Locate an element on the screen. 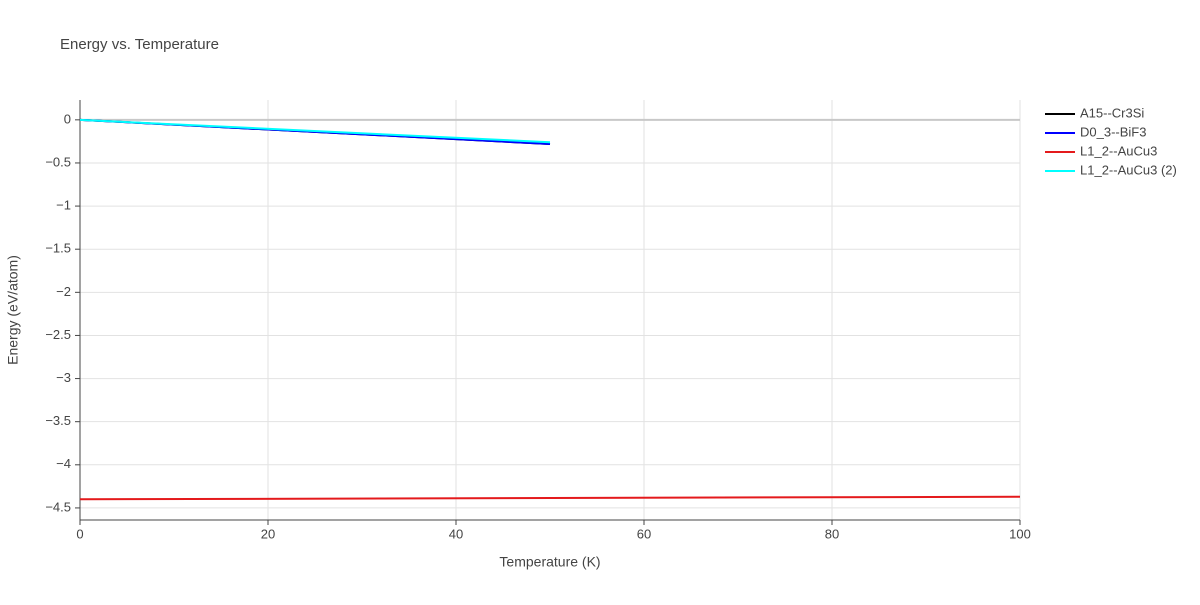 The image size is (1200, 605). x-tick-label: 80 is located at coordinates (832, 533).